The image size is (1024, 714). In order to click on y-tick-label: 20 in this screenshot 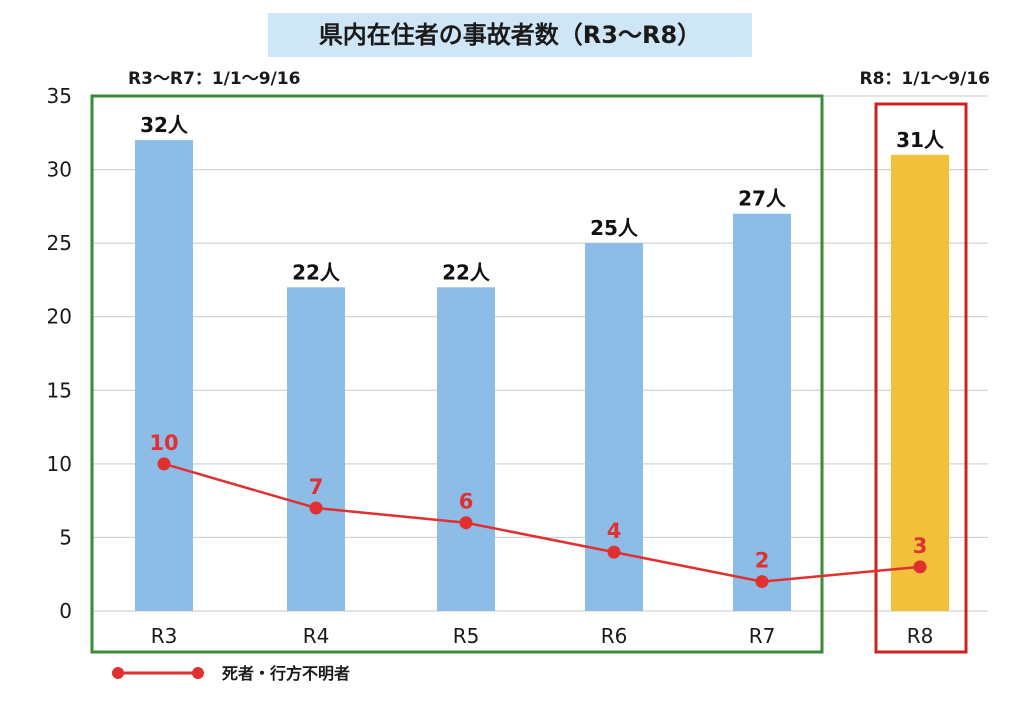, I will do `click(59, 317)`.